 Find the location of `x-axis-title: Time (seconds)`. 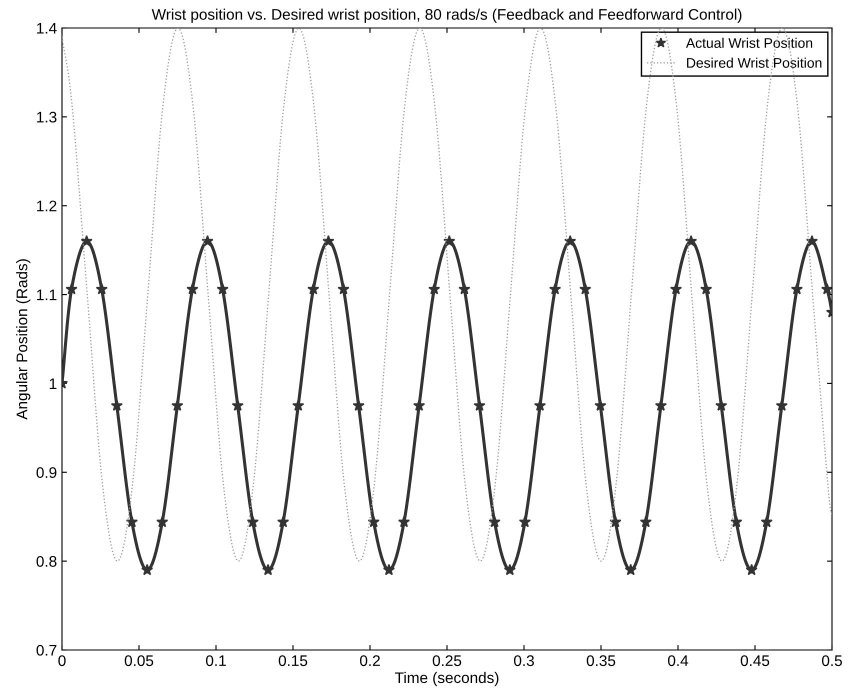

x-axis-title: Time (seconds) is located at coordinates (446, 679).